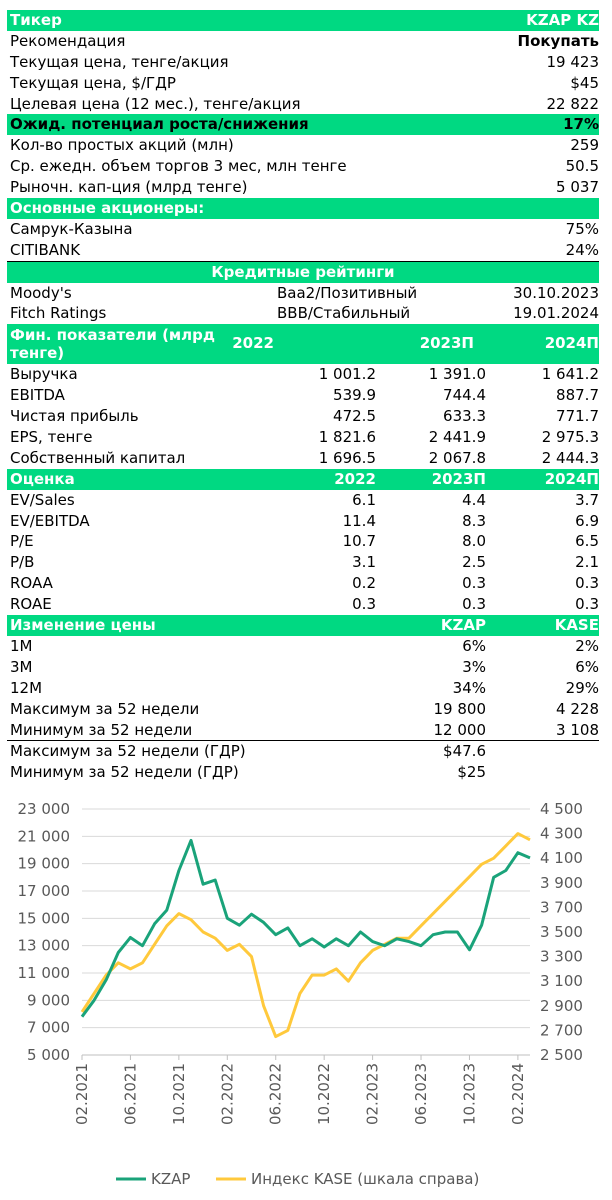  Describe the element at coordinates (303, 240) in the screenshot. I see `shareholder-rows: Самрук-Казына 75% CITIBANK 24%` at that location.